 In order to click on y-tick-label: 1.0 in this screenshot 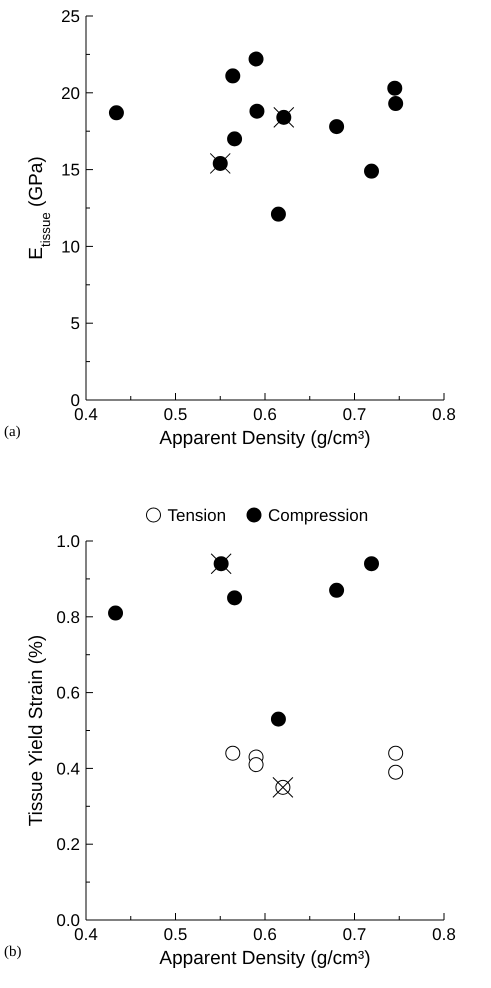, I will do `click(68, 541)`.